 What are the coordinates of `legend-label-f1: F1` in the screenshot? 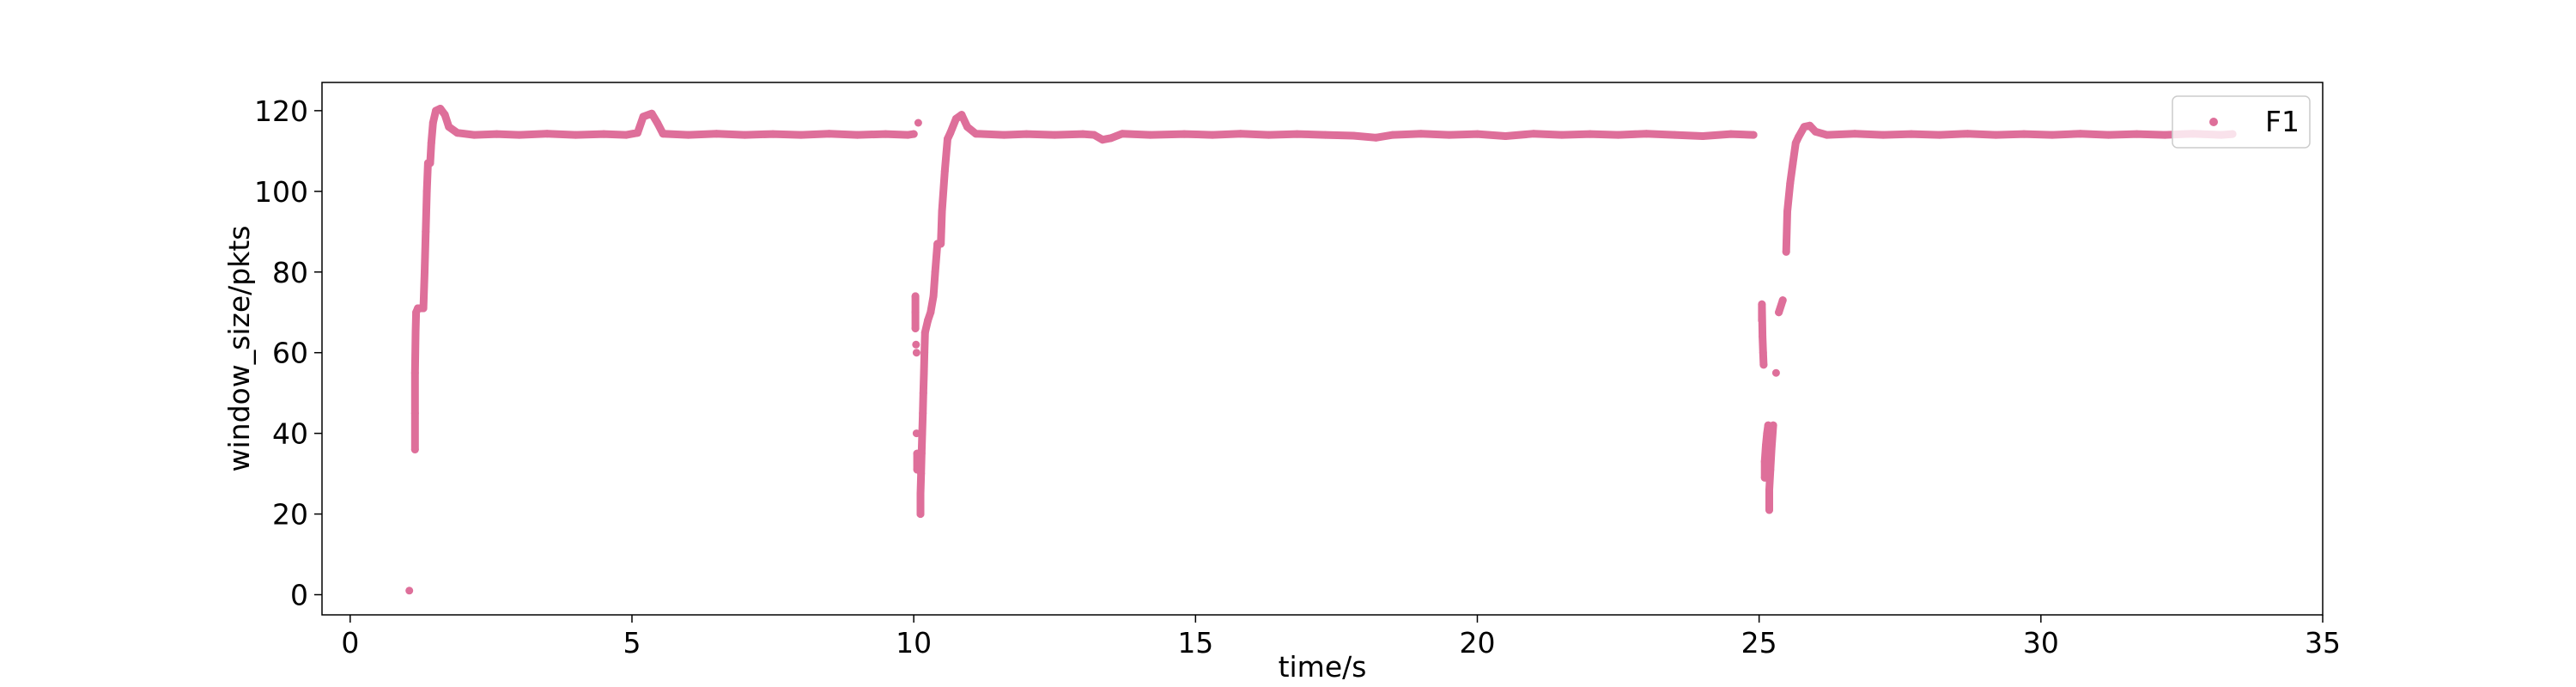 It's located at (2282, 121).